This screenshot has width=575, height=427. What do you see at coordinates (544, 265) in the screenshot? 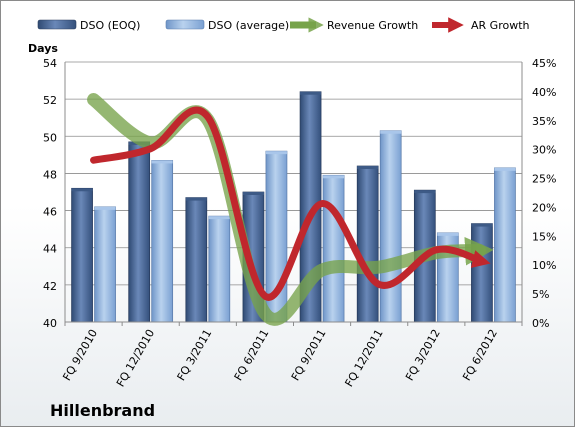
I see `right-tick-label: 10%` at bounding box center [544, 265].